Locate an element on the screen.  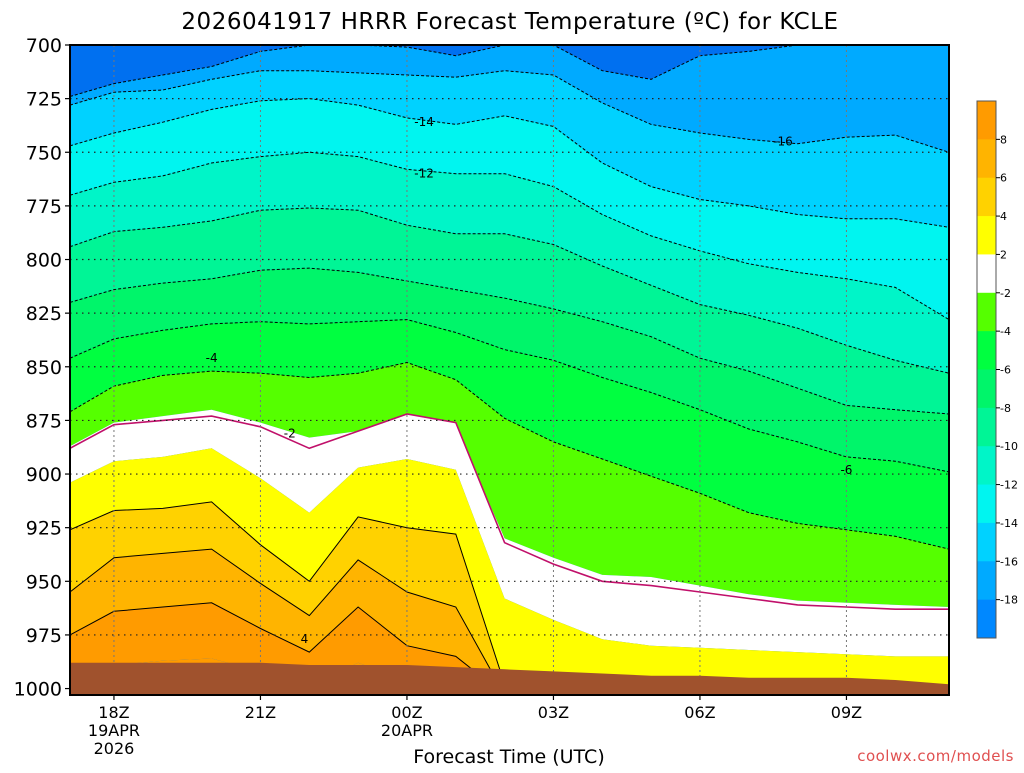
y-tick-label: 725 is located at coordinates (44, 100).